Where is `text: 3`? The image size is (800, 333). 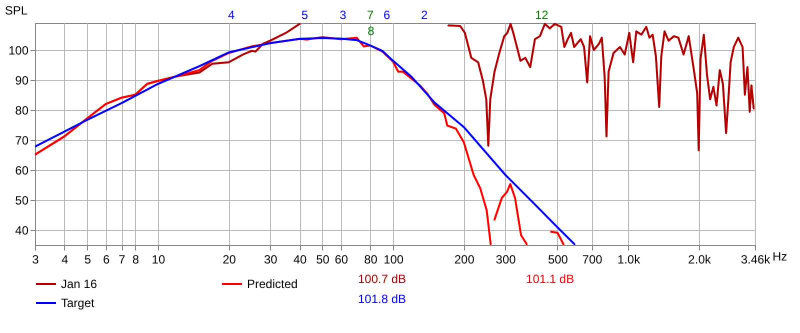
text: 3 is located at coordinates (343, 15).